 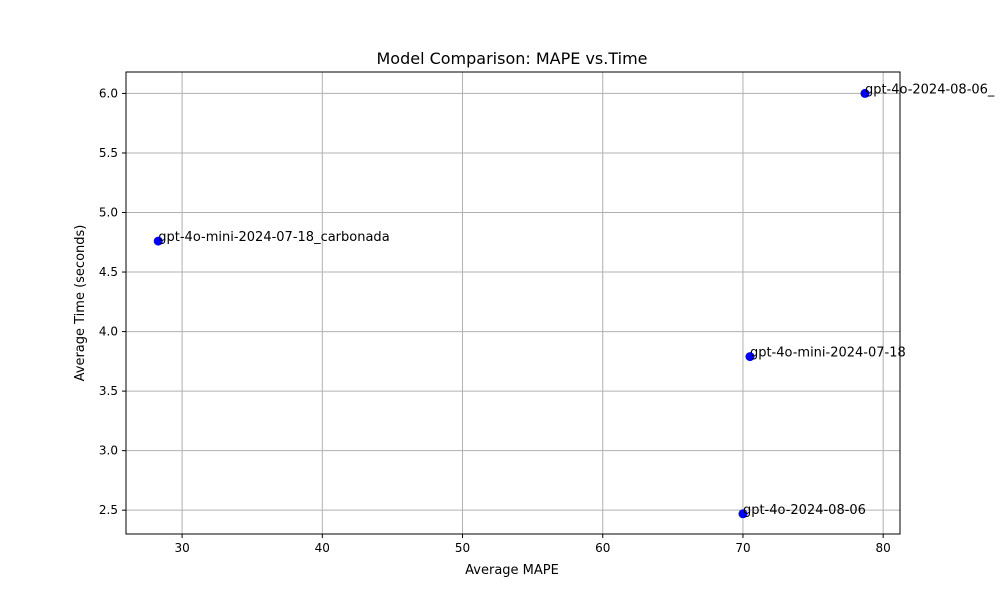 I want to click on x-tick-label: 60, so click(x=602, y=548).